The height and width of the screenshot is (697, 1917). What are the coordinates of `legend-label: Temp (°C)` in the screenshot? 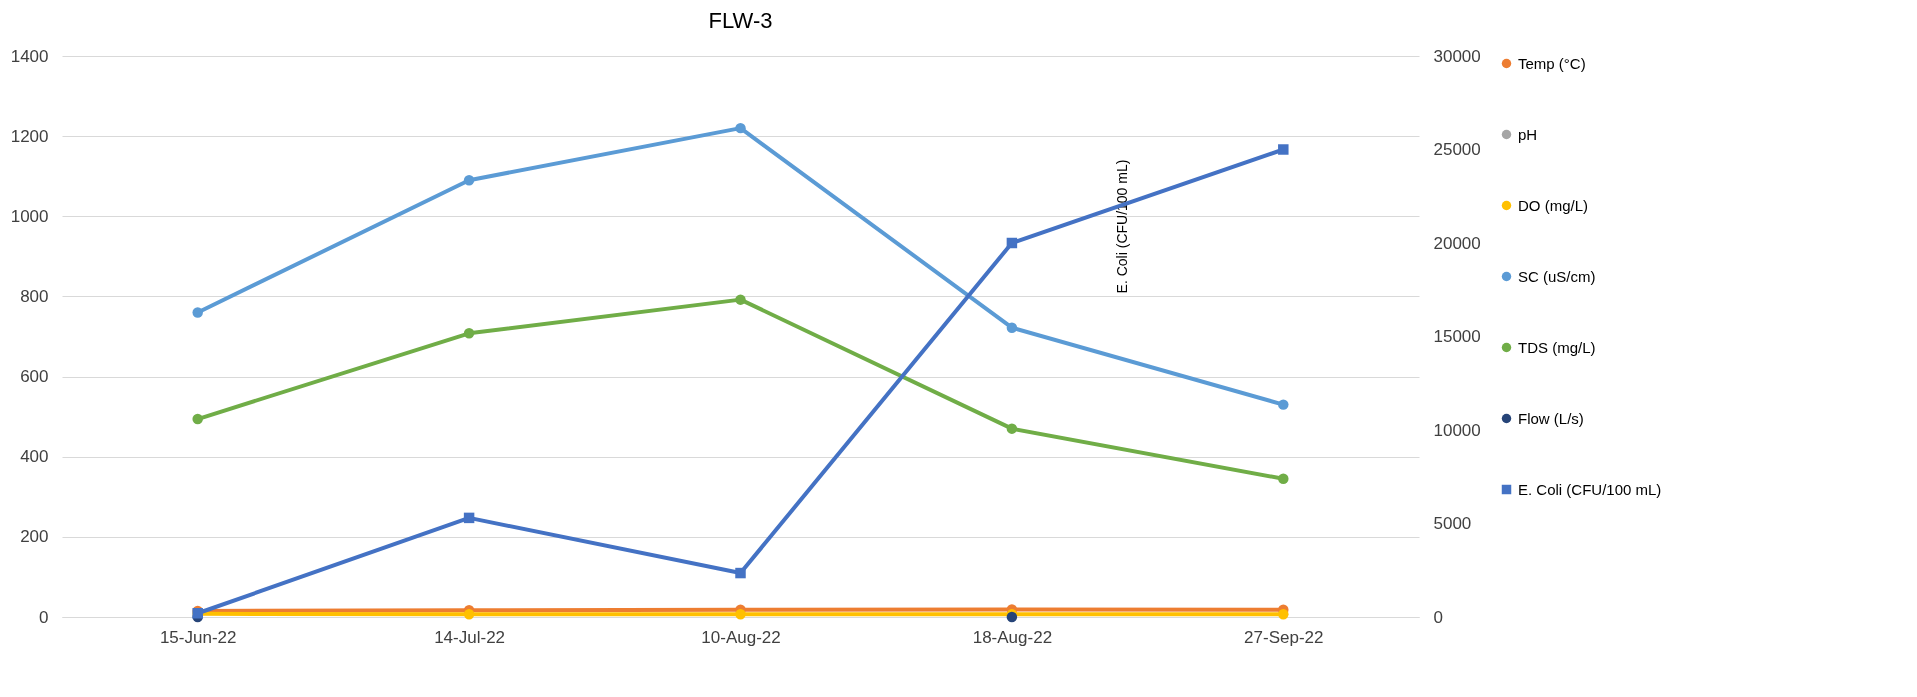 It's located at (1552, 63).